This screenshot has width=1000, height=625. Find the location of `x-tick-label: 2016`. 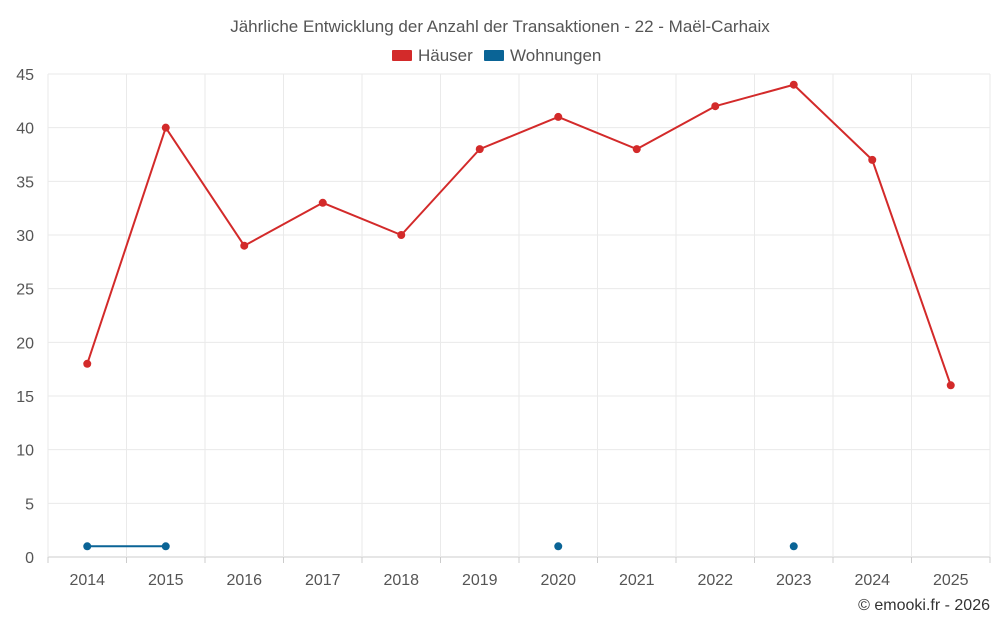

x-tick-label: 2016 is located at coordinates (244, 580).